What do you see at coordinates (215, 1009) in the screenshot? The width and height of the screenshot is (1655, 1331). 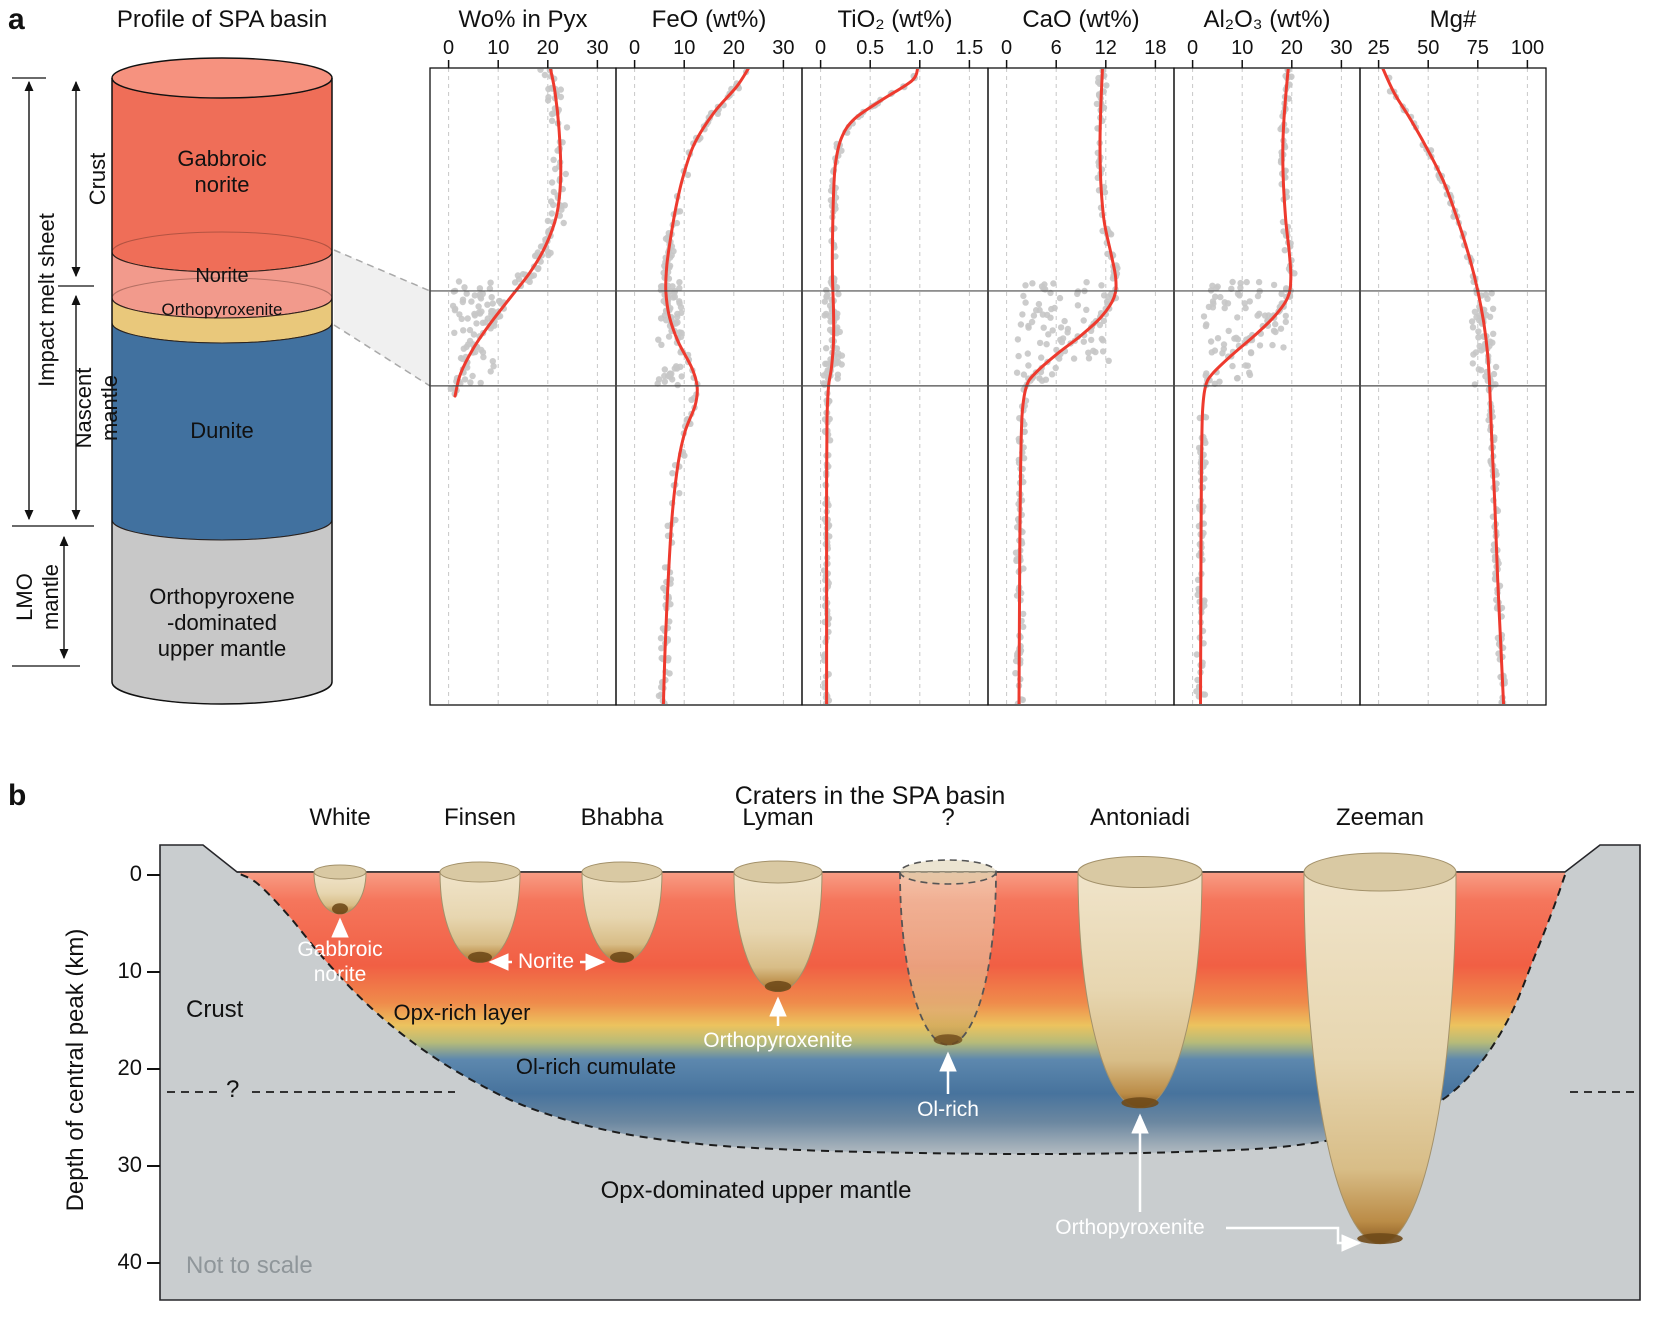 I see `label-crust: Crust` at bounding box center [215, 1009].